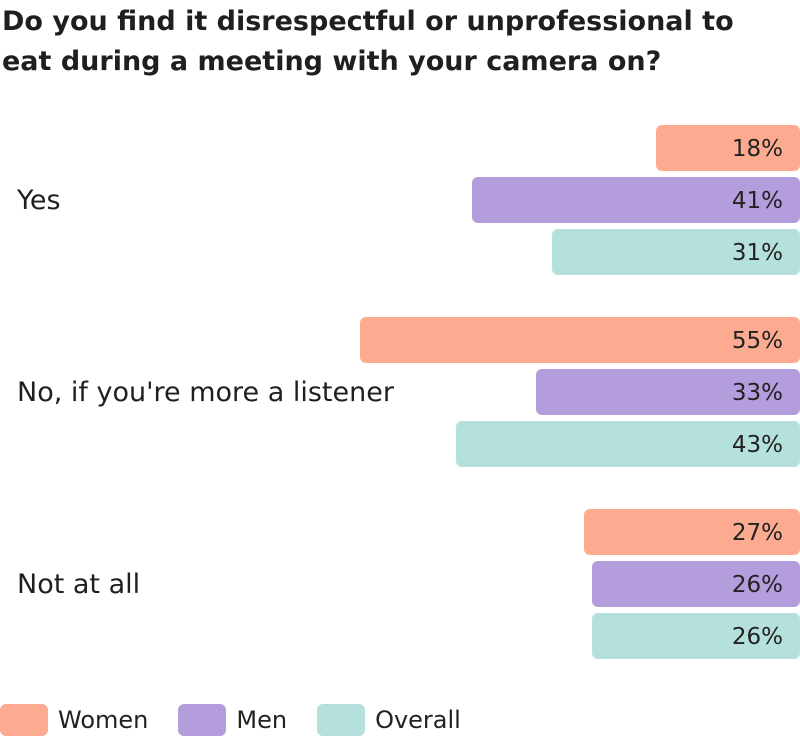  I want to click on legend-swatch-overall, so click(341, 720).